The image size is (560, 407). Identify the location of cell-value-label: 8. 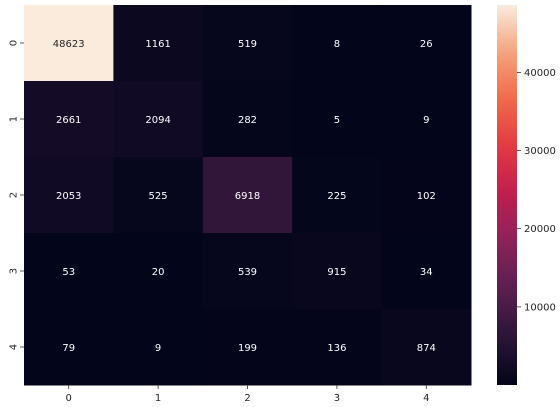
(337, 44).